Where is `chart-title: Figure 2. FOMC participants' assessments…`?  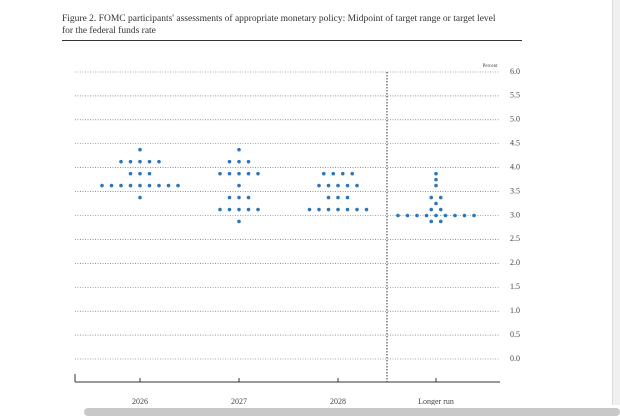 chart-title: Figure 2. FOMC participants' assessments… is located at coordinates (279, 25).